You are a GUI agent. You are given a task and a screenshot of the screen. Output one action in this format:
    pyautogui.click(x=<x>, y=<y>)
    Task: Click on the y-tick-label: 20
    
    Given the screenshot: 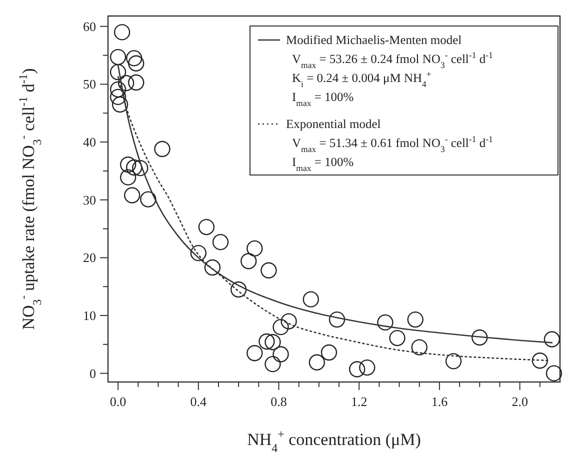 What is the action you would take?
    pyautogui.click(x=89, y=258)
    